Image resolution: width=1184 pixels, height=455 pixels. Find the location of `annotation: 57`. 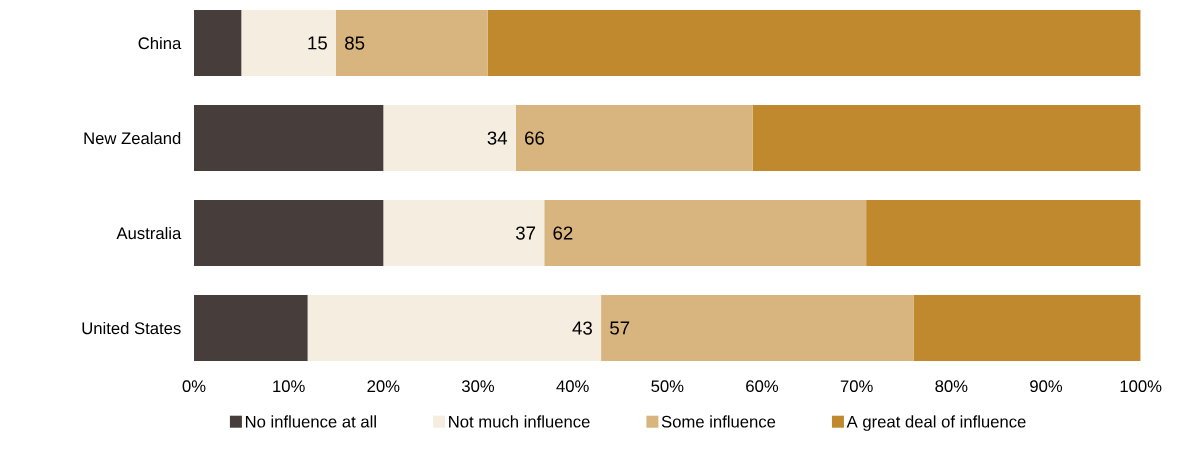

annotation: 57 is located at coordinates (620, 328).